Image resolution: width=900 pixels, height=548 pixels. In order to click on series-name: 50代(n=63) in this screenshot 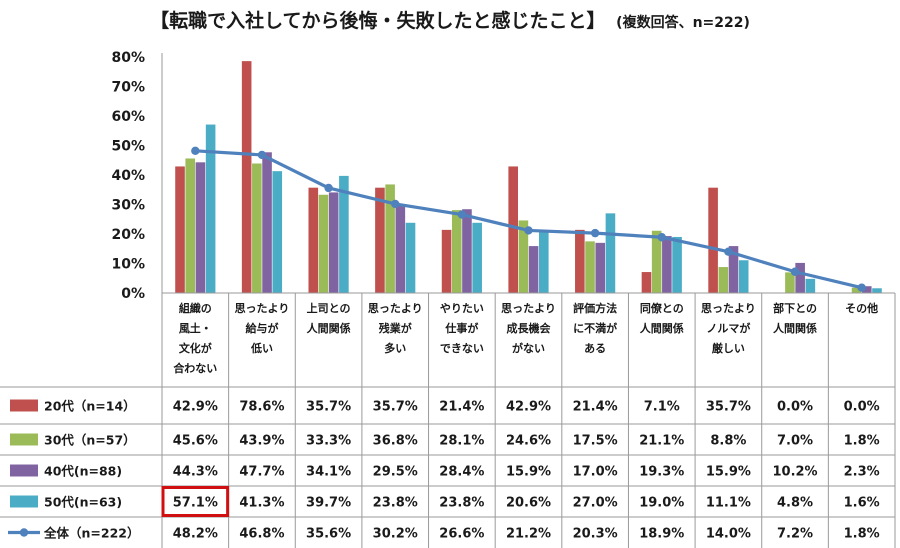, I will do `click(83, 502)`.